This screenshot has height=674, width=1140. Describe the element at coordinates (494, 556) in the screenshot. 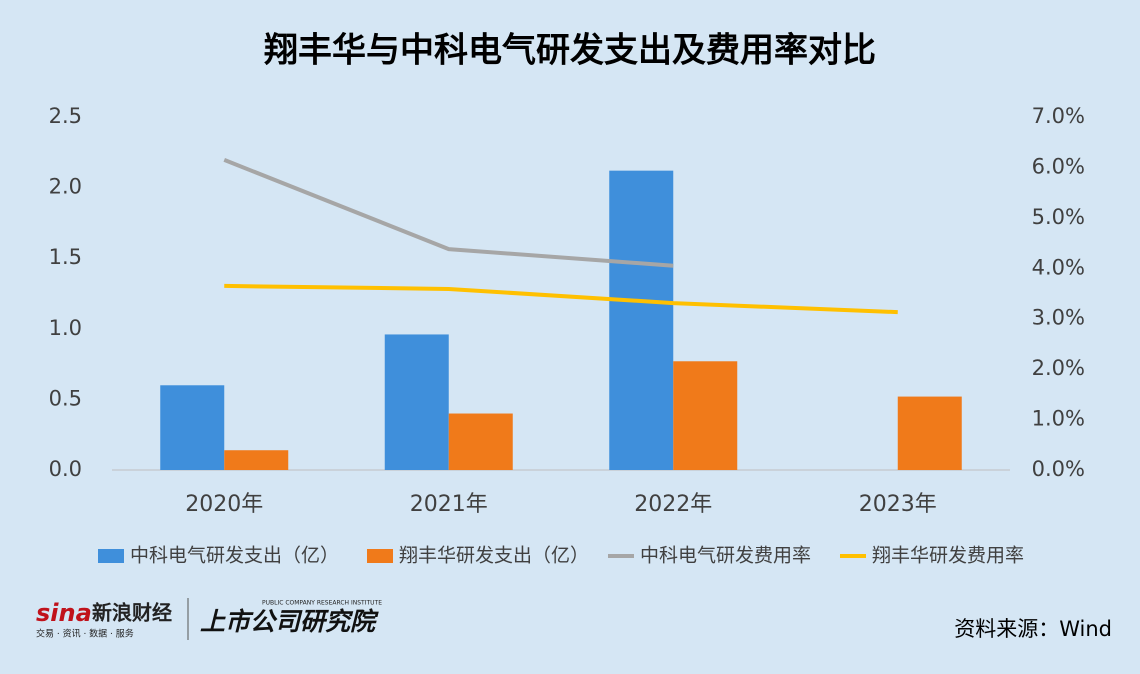

I see `legend-label: 翔丰华研发支出（亿）` at that location.